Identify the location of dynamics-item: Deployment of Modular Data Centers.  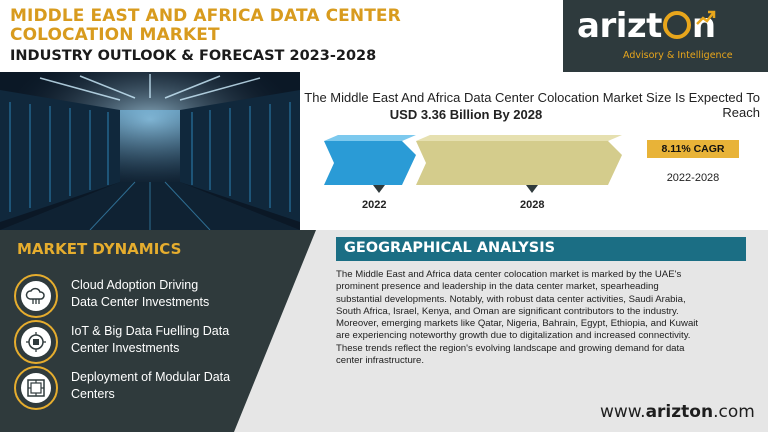
(164, 388).